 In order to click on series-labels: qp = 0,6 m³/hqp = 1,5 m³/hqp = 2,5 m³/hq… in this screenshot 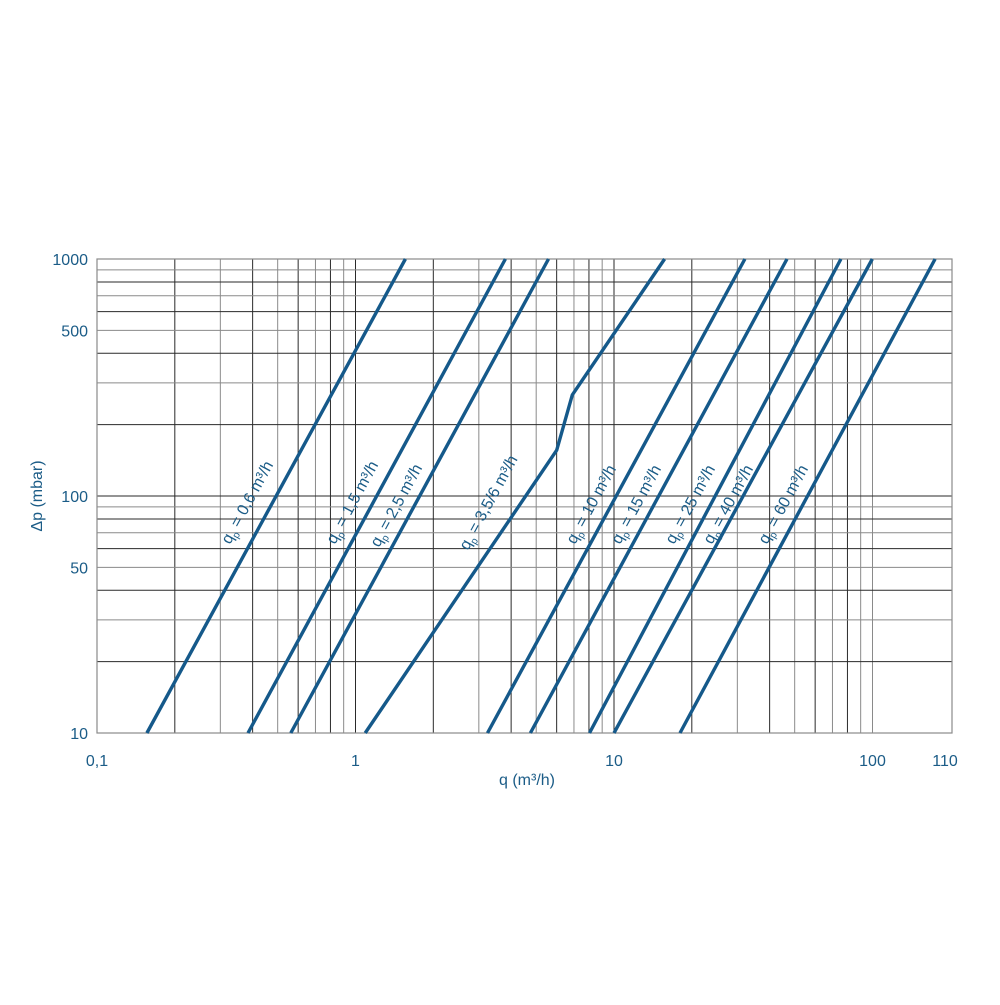, I will do `click(515, 504)`.